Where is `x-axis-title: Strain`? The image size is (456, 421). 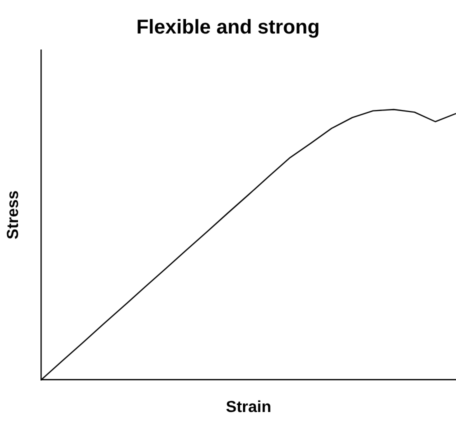
x-axis-title: Strain is located at coordinates (249, 407).